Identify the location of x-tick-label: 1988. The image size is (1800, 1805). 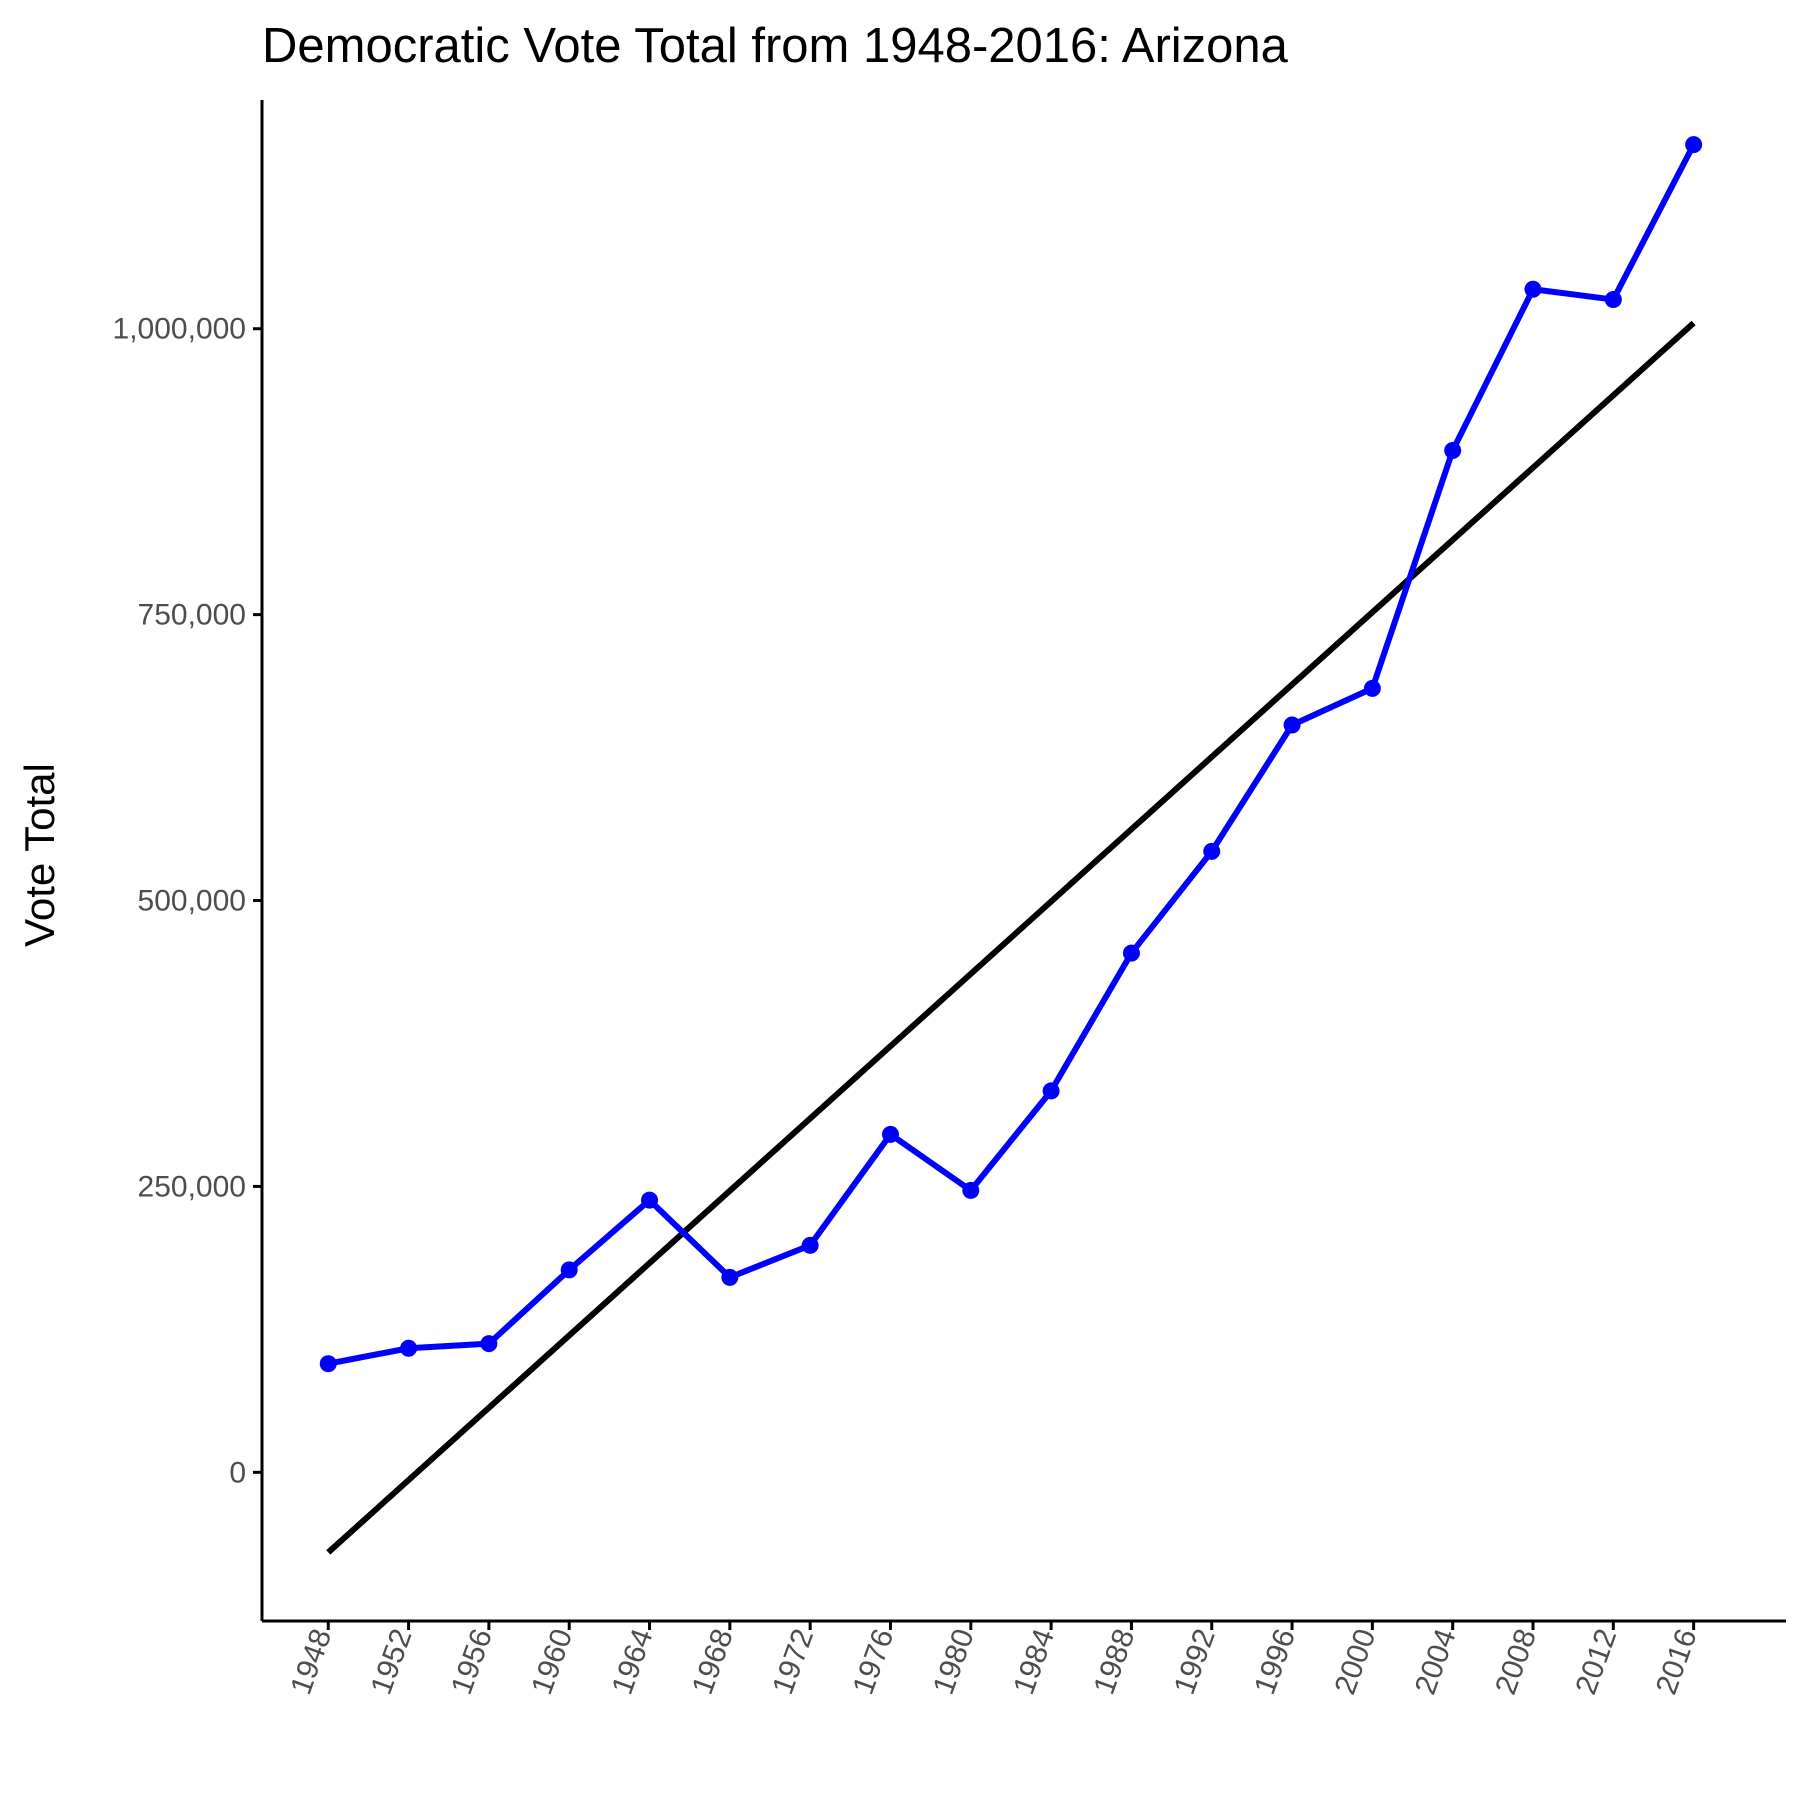
(1115, 1662).